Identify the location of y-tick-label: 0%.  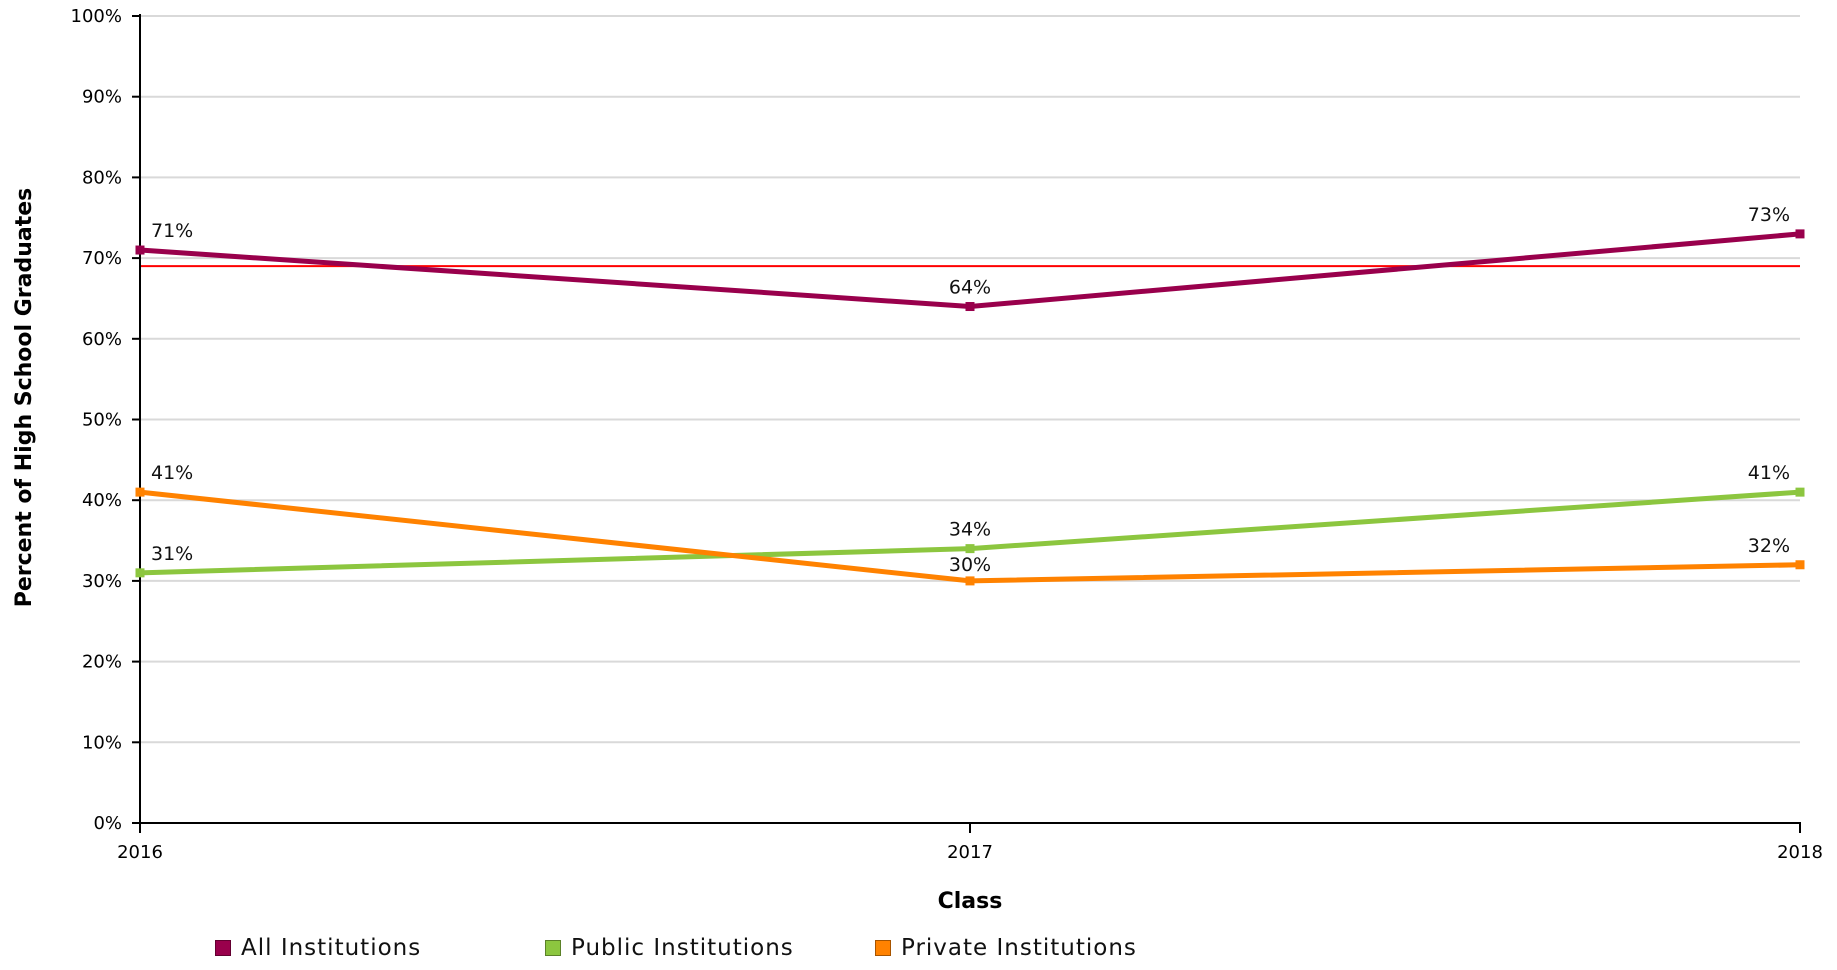
(107, 823).